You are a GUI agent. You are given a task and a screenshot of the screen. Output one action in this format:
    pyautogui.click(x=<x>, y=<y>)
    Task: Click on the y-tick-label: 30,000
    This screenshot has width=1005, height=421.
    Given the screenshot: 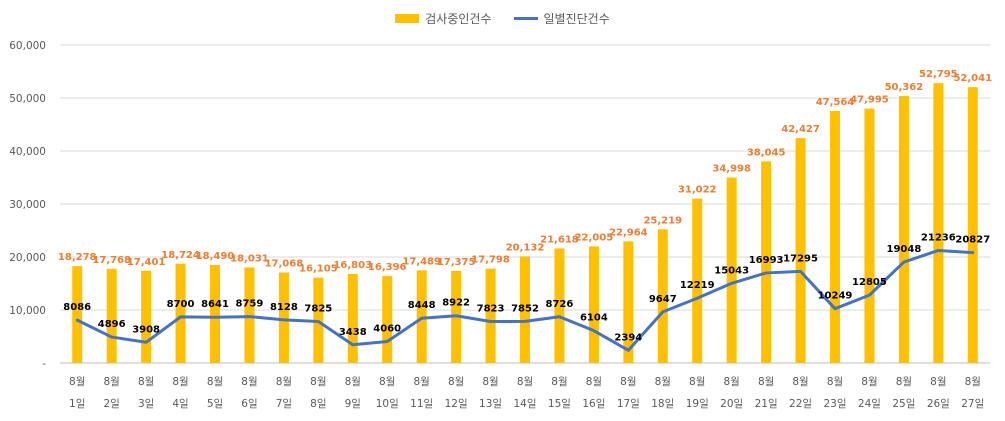 What is the action you would take?
    pyautogui.click(x=27, y=205)
    